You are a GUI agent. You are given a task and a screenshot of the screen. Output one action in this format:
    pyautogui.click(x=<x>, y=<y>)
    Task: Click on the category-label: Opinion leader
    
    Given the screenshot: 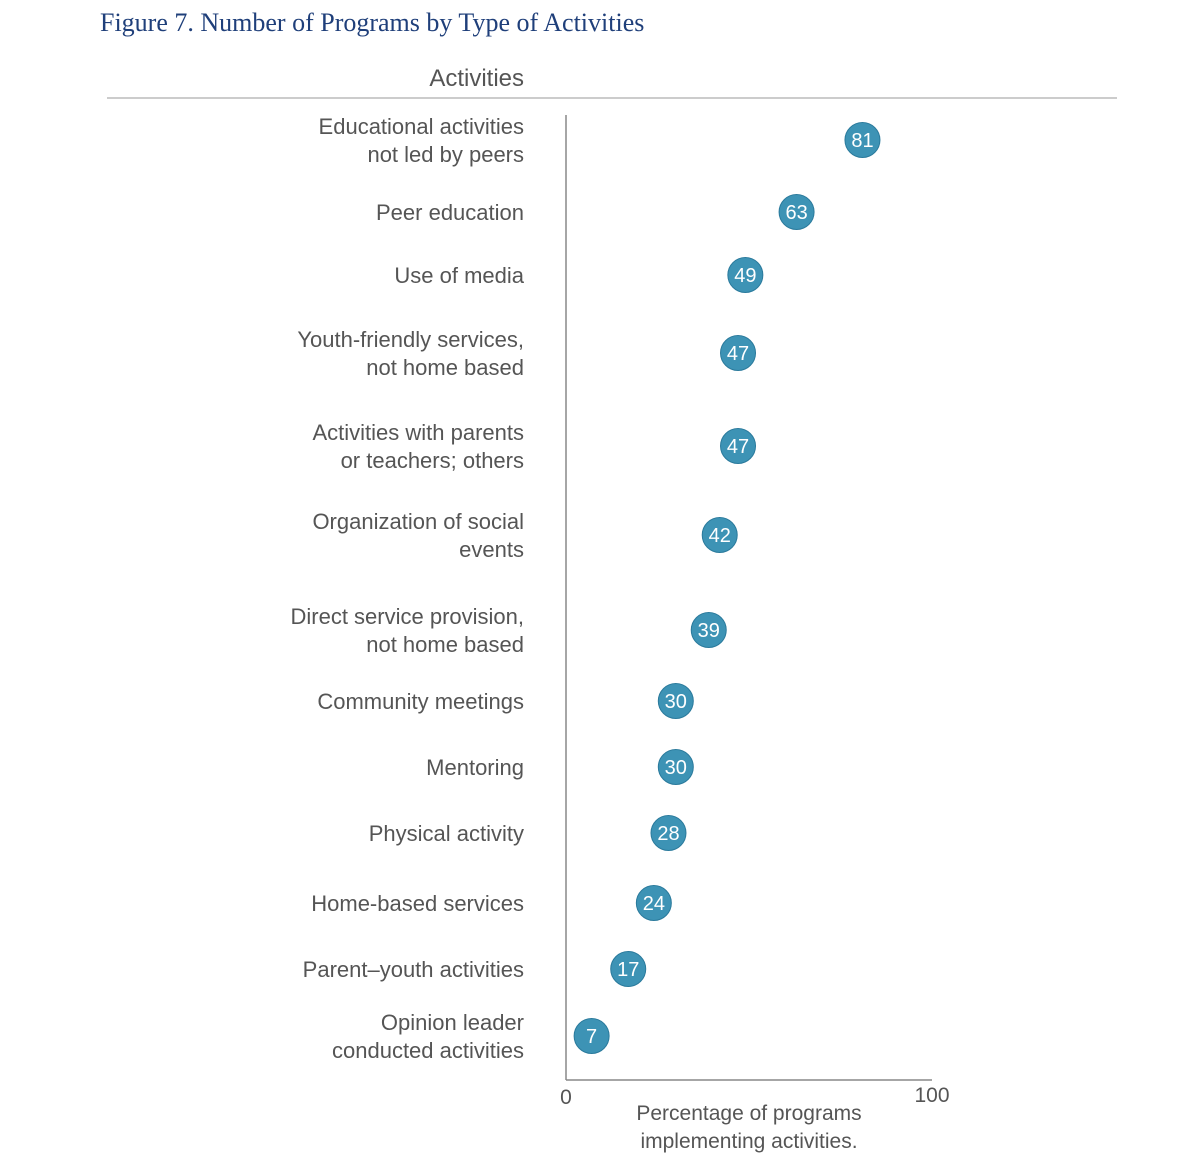 What is the action you would take?
    pyautogui.click(x=452, y=1022)
    